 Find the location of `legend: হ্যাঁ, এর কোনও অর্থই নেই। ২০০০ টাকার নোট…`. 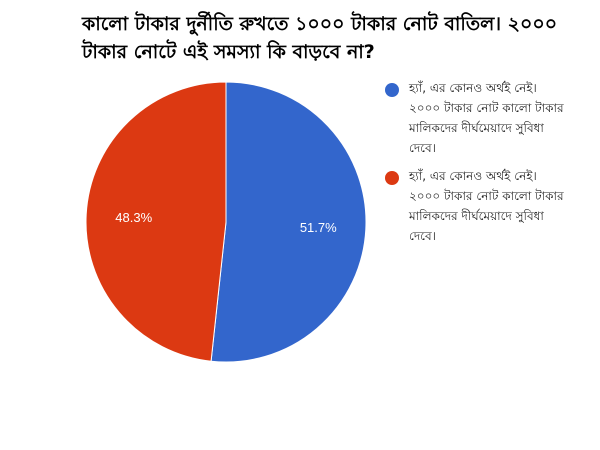

legend: হ্যাঁ, এর কোনও অর্থই নেই। ২০০০ টাকার নোট… is located at coordinates (485, 166).